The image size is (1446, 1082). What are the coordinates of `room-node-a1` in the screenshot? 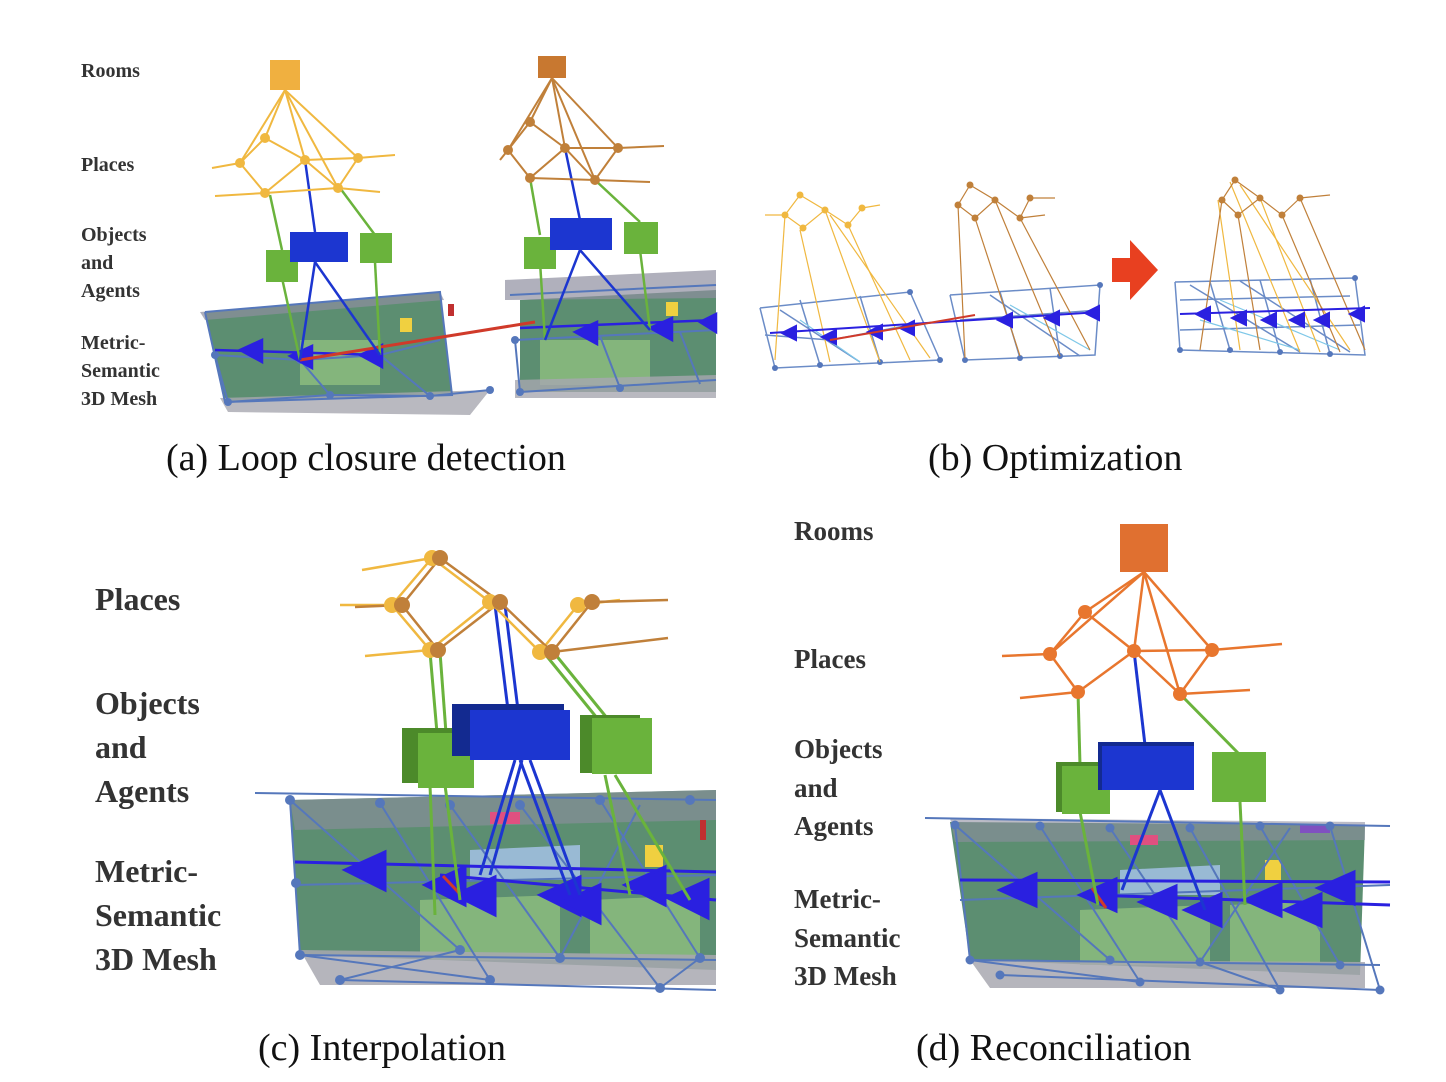 It's located at (285, 75).